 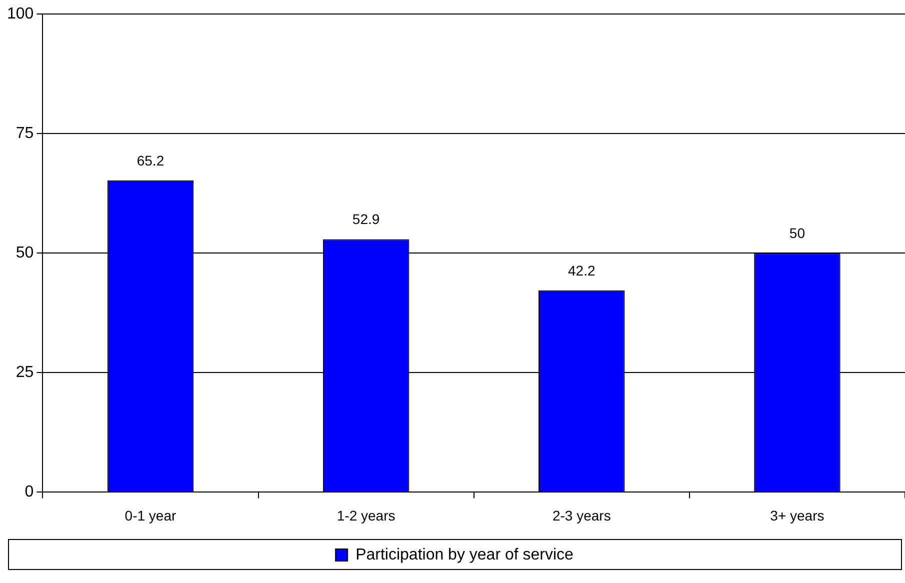 I want to click on x-tick-label: 0-1 year, so click(x=150, y=515).